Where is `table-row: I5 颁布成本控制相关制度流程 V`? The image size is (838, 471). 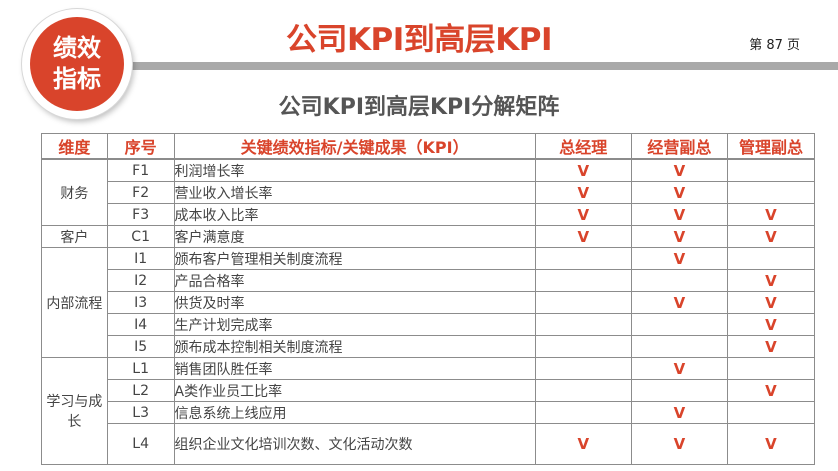 table-row: I5 颁布成本控制相关制度流程 V is located at coordinates (429, 346).